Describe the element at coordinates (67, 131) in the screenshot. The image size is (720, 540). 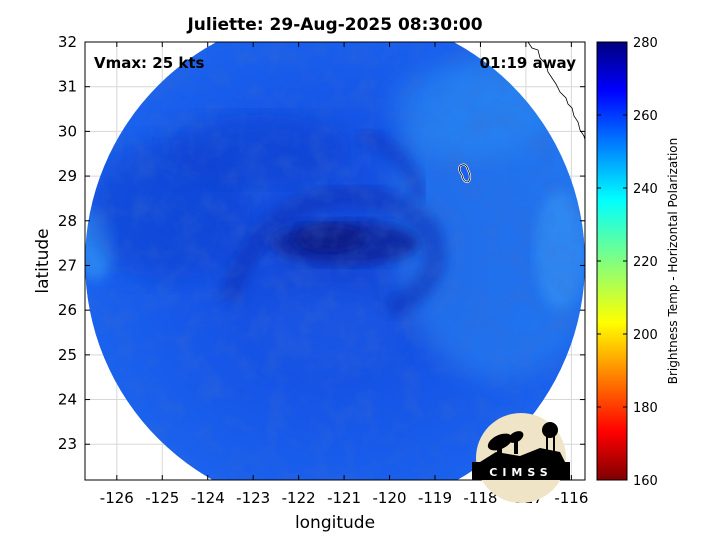
I see `y-tick-label: 30` at that location.